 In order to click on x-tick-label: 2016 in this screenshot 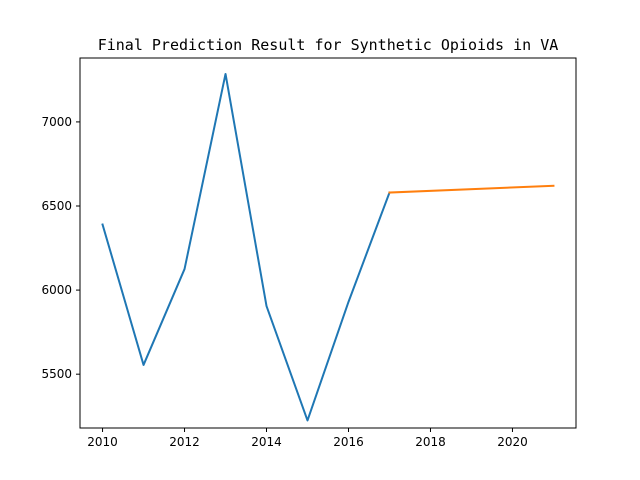, I will do `click(348, 442)`.